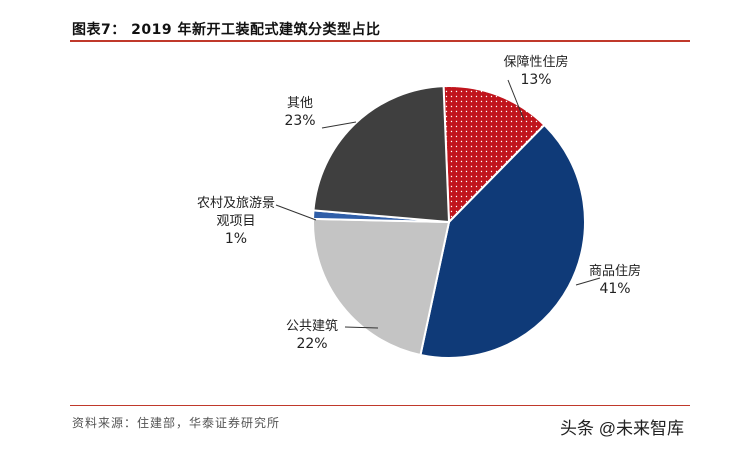 Image resolution: width=744 pixels, height=469 pixels. What do you see at coordinates (535, 80) in the screenshot?
I see `slice-affordable-housing-percent: 13%` at bounding box center [535, 80].